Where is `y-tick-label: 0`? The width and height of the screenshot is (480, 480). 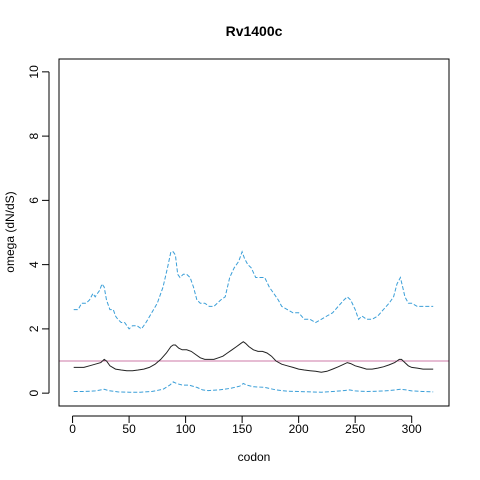 y-tick-label: 0 is located at coordinates (34, 392).